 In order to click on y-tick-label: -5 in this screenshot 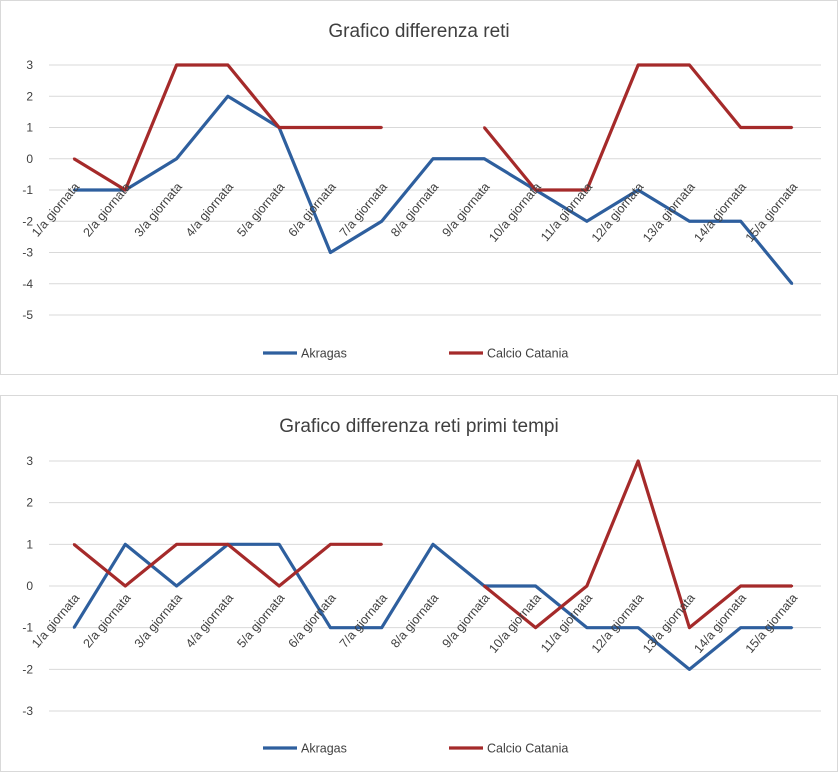, I will do `click(27, 315)`.